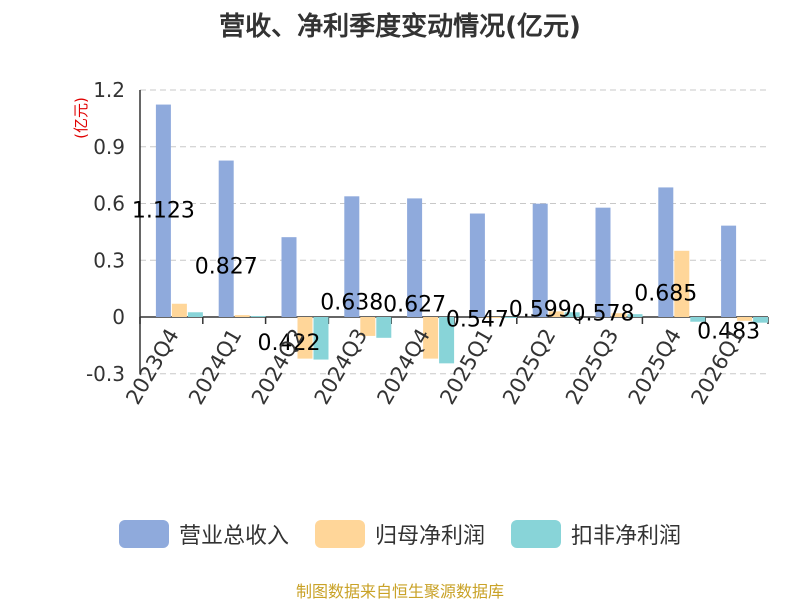  What do you see at coordinates (339, 534) in the screenshot?
I see `legend-swatch-net-profit` at bounding box center [339, 534].